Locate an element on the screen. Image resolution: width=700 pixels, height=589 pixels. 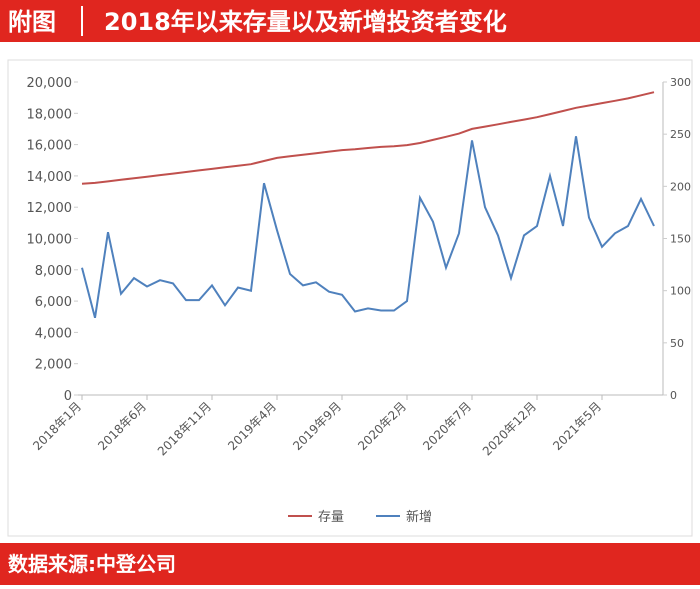
series-line is located at coordinates (368, 138).